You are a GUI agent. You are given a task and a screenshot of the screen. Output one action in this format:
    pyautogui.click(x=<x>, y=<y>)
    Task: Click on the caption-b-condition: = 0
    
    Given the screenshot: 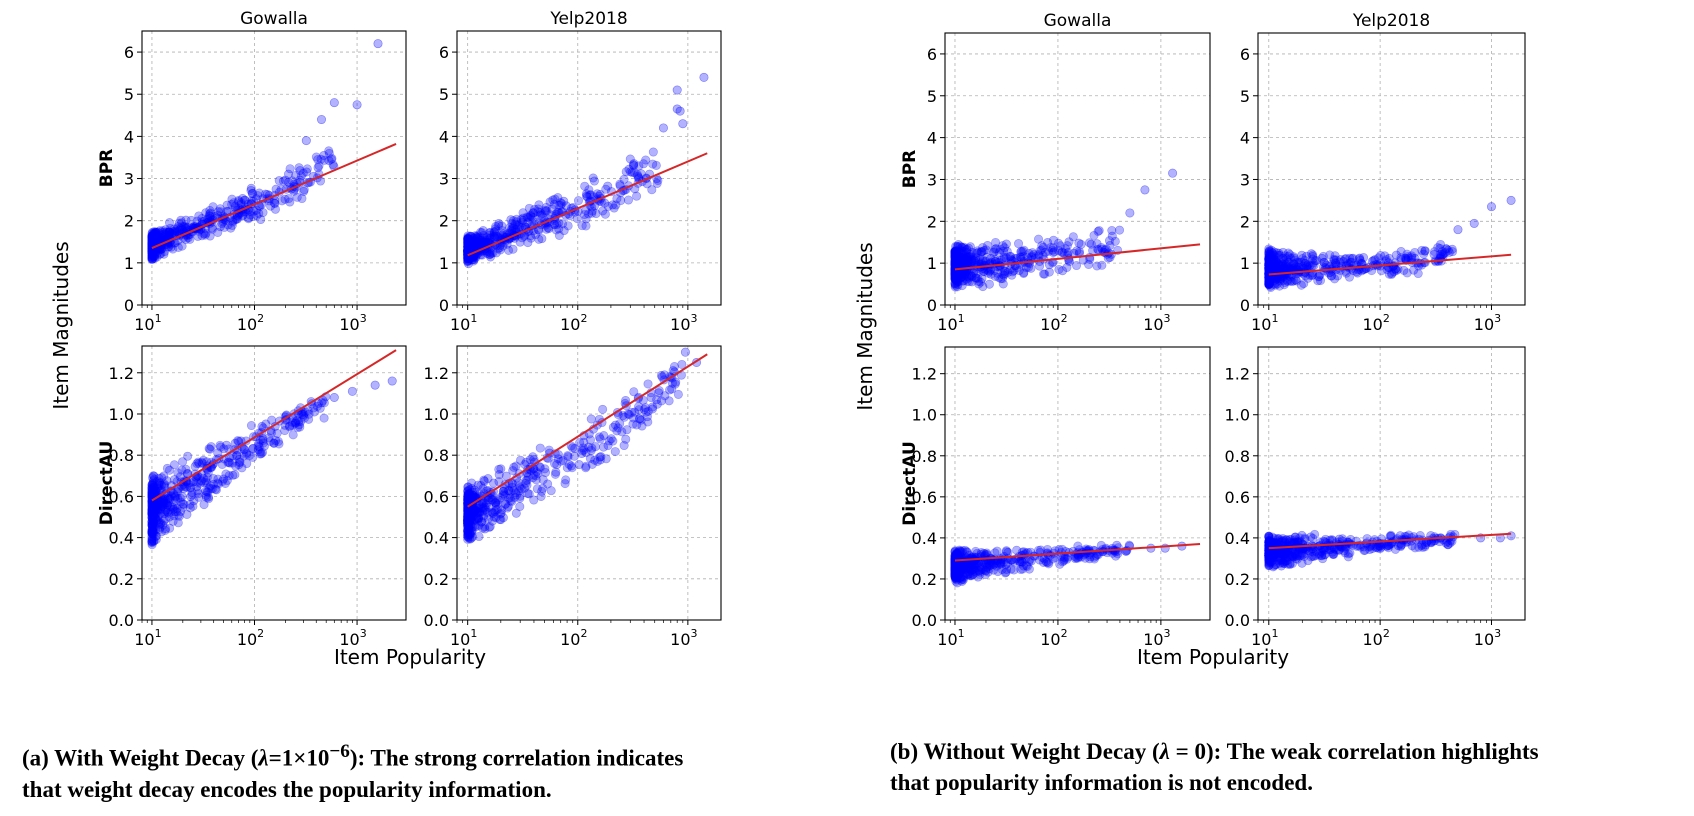 What is the action you would take?
    pyautogui.click(x=1187, y=751)
    